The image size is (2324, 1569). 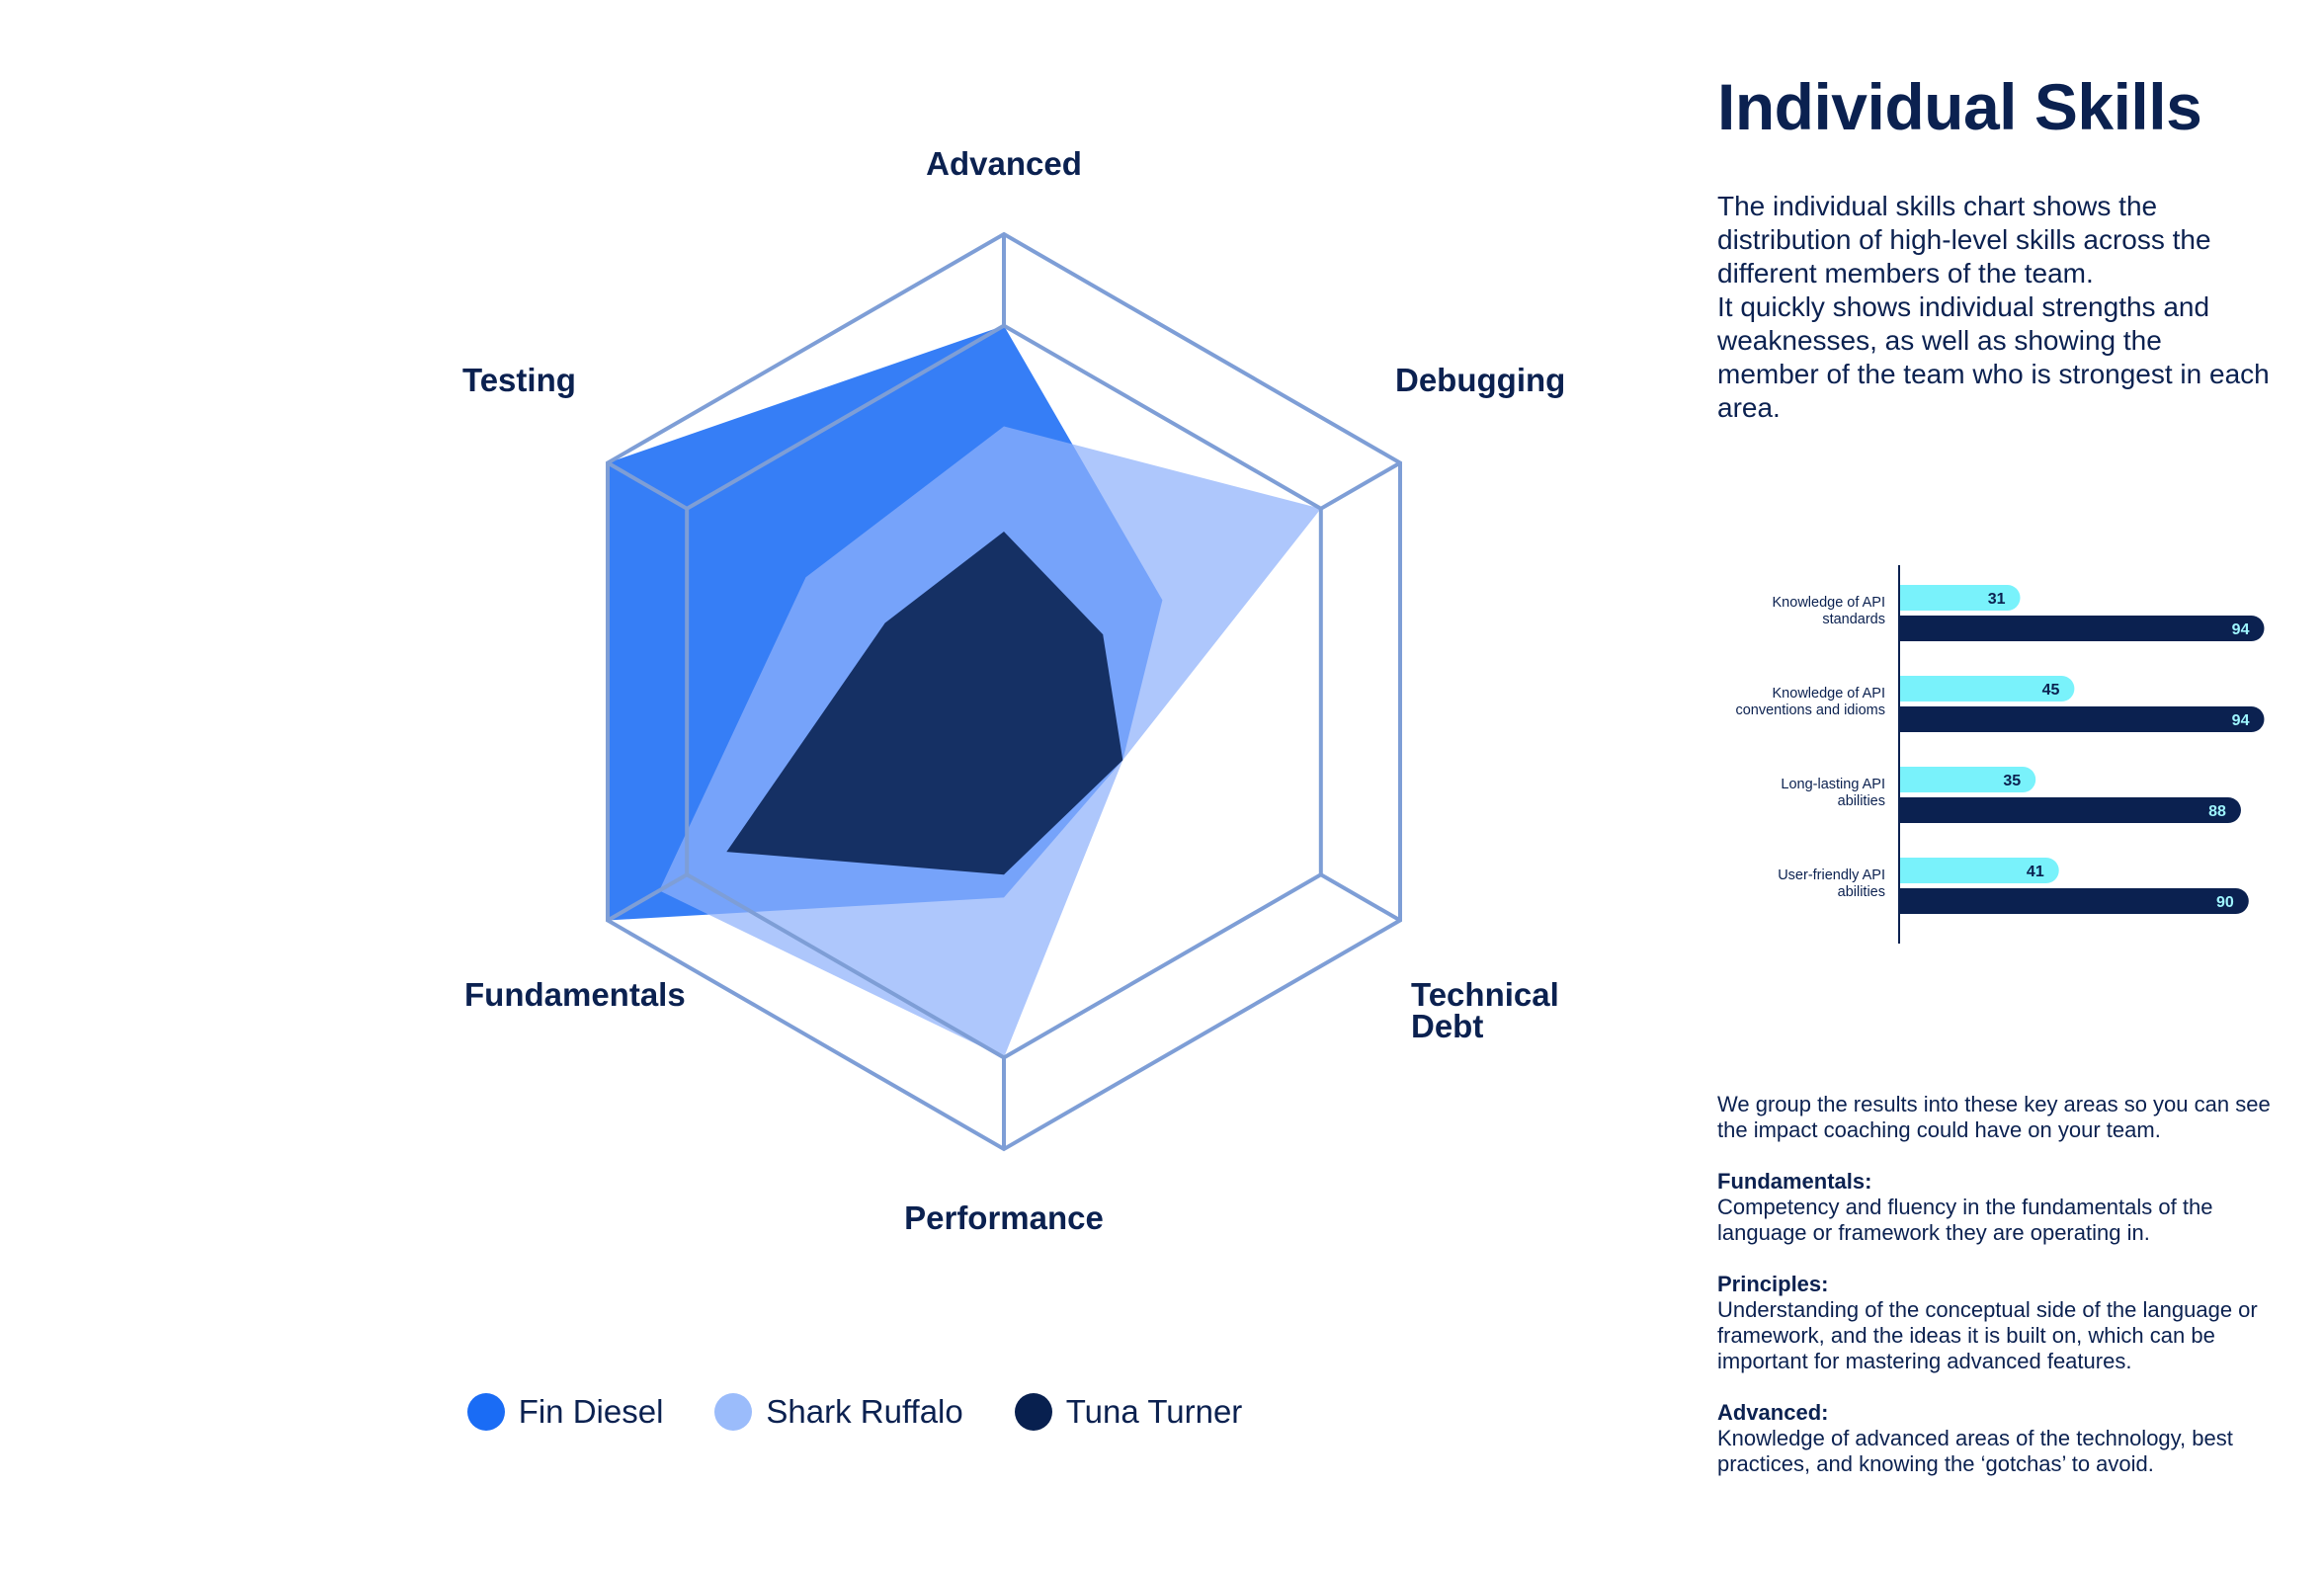 What do you see at coordinates (2225, 902) in the screenshot?
I see `bar-value-label: 90` at bounding box center [2225, 902].